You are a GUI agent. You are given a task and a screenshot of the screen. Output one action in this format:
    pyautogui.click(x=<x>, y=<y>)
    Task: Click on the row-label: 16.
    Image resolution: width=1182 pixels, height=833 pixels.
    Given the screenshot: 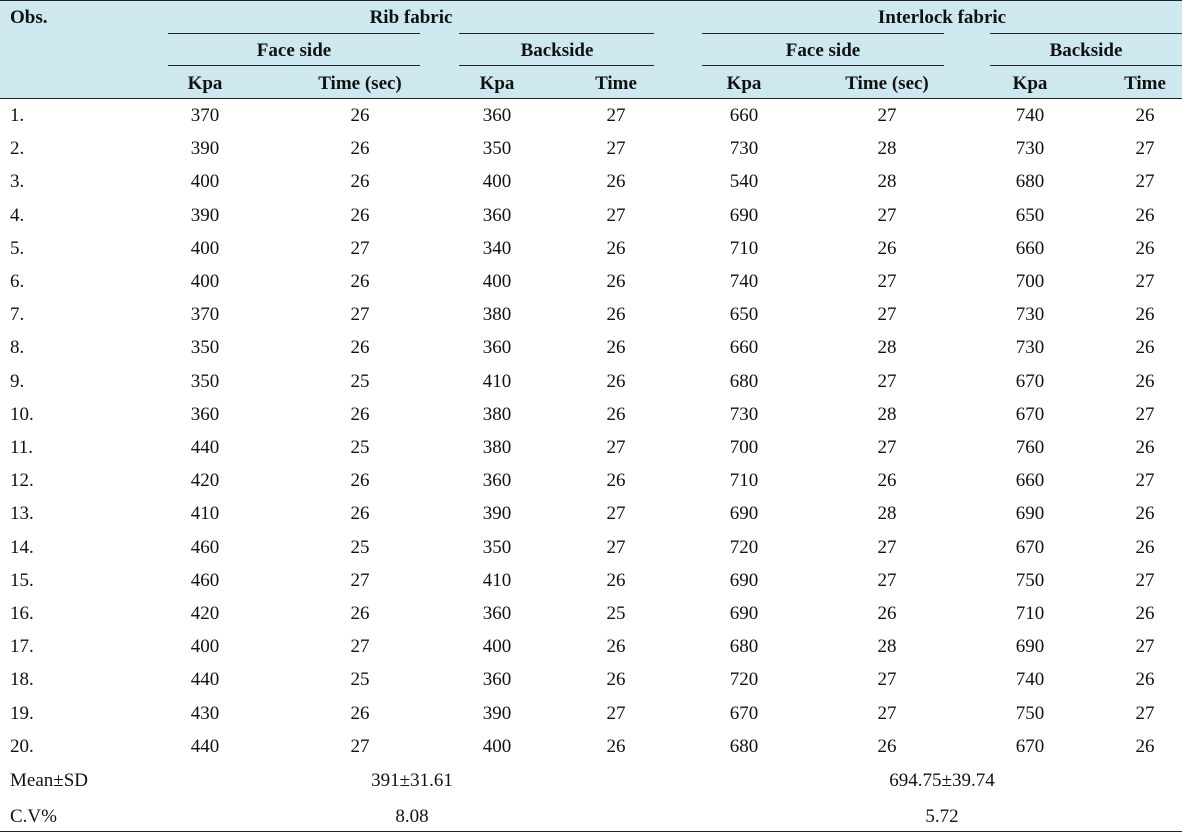 What is the action you would take?
    pyautogui.click(x=22, y=613)
    